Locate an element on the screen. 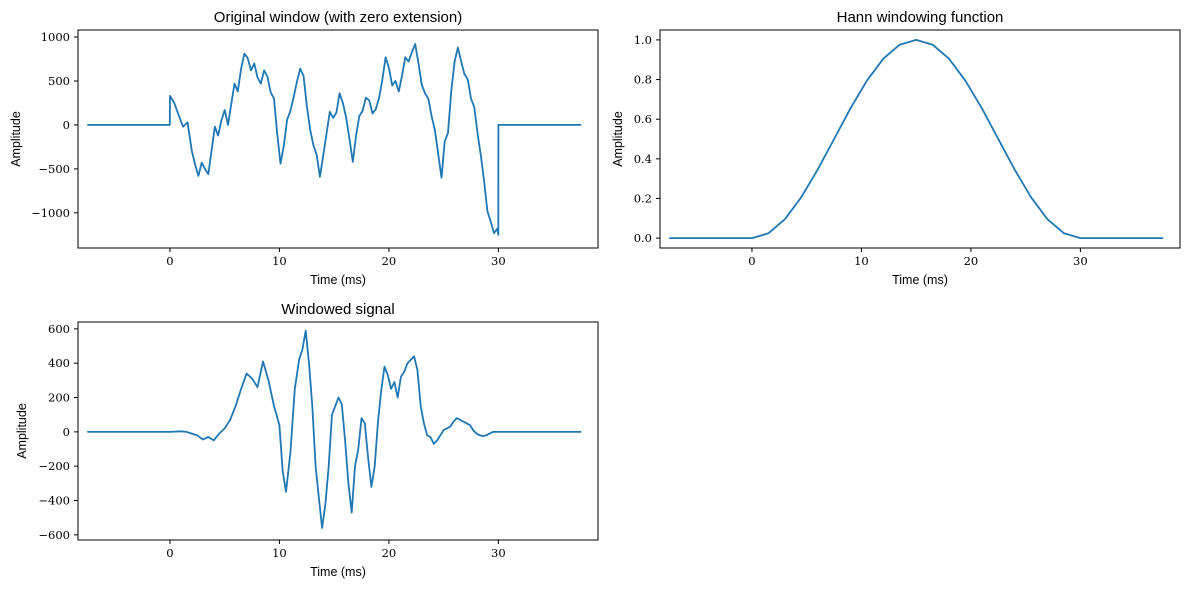 Image resolution: width=1189 pixels, height=590 pixels. y-tick-label: 400 is located at coordinates (59, 363).